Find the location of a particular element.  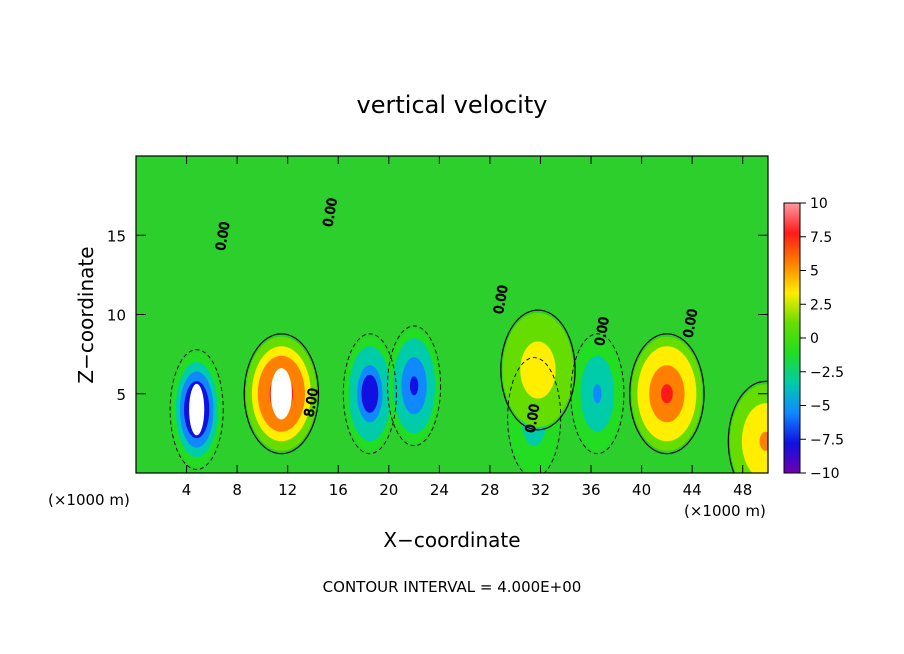

contour-interval-note: CONTOUR INTERVAL = 4.000E+00 is located at coordinates (452, 587).